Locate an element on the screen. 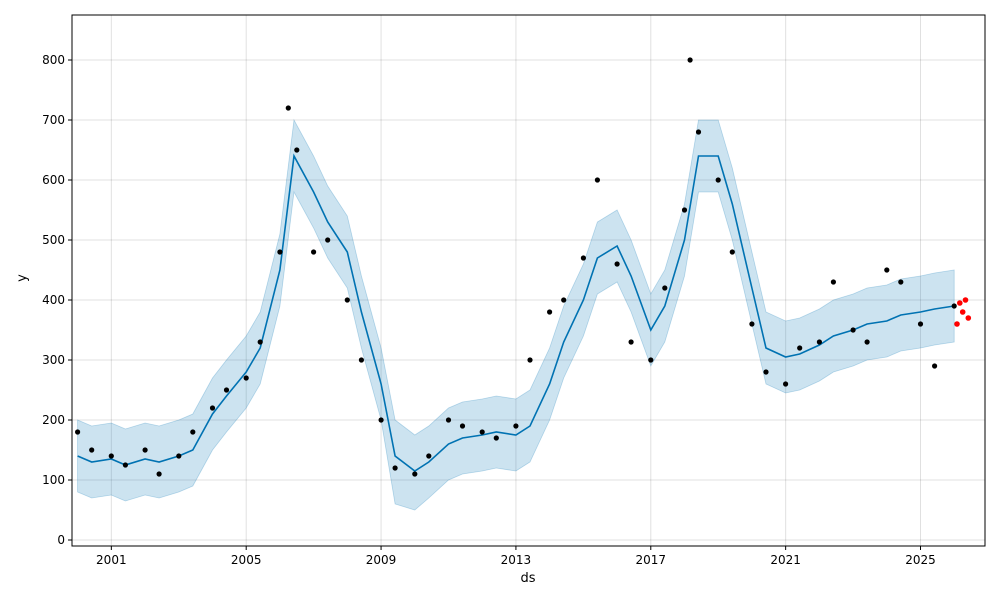 Image resolution: width=1000 pixels, height=604 pixels. x-tick-label: 2009 is located at coordinates (381, 560).